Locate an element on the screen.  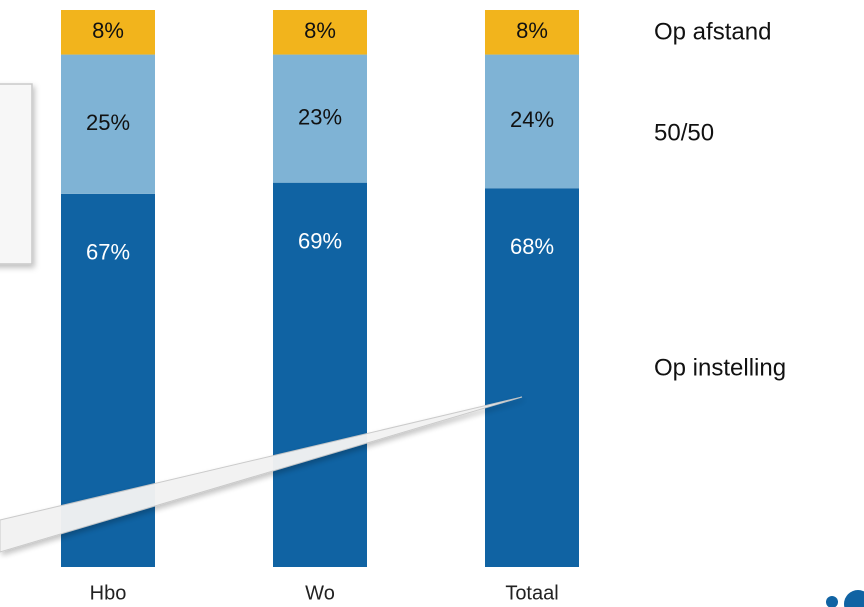
data-label-wo-op-instelling: 69% is located at coordinates (320, 240).